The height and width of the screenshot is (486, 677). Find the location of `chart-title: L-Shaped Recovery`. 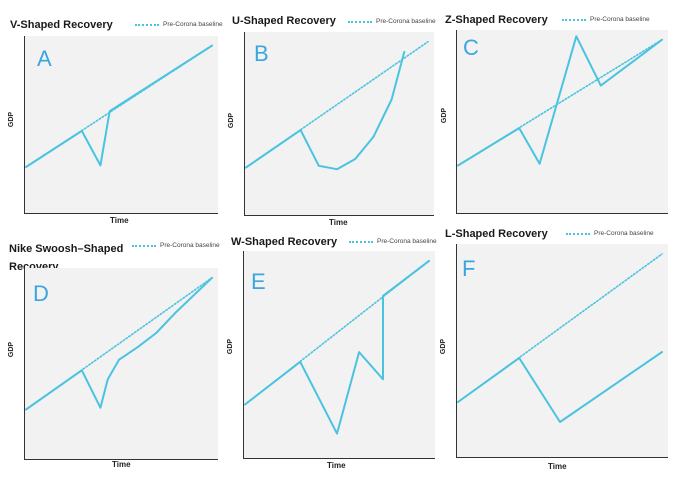

chart-title: L-Shaped Recovery is located at coordinates (496, 234).